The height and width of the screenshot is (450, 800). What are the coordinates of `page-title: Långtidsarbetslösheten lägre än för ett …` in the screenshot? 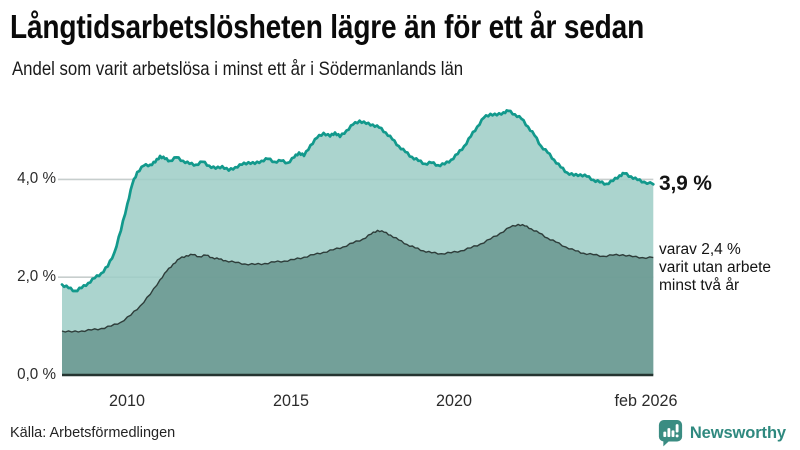 It's located at (327, 26).